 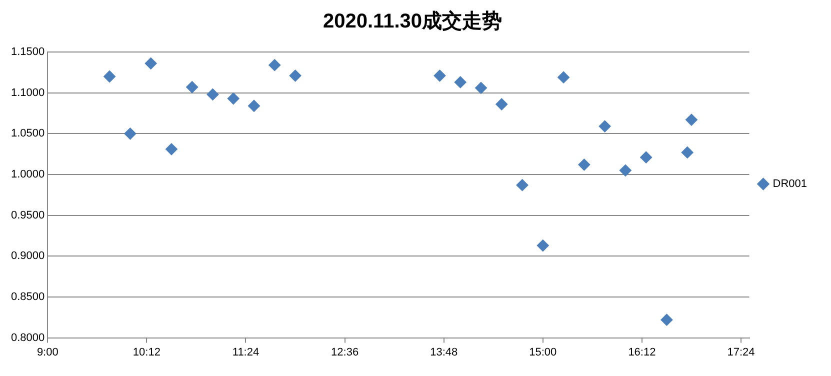 I want to click on x-tick-label: 17:24, so click(x=741, y=352).